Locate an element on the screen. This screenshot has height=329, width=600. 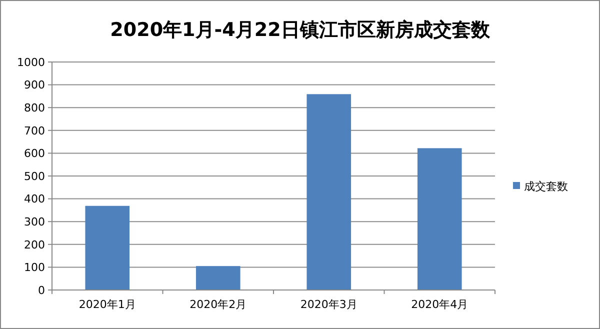
x-tick-label: 2020年3月 is located at coordinates (329, 304).